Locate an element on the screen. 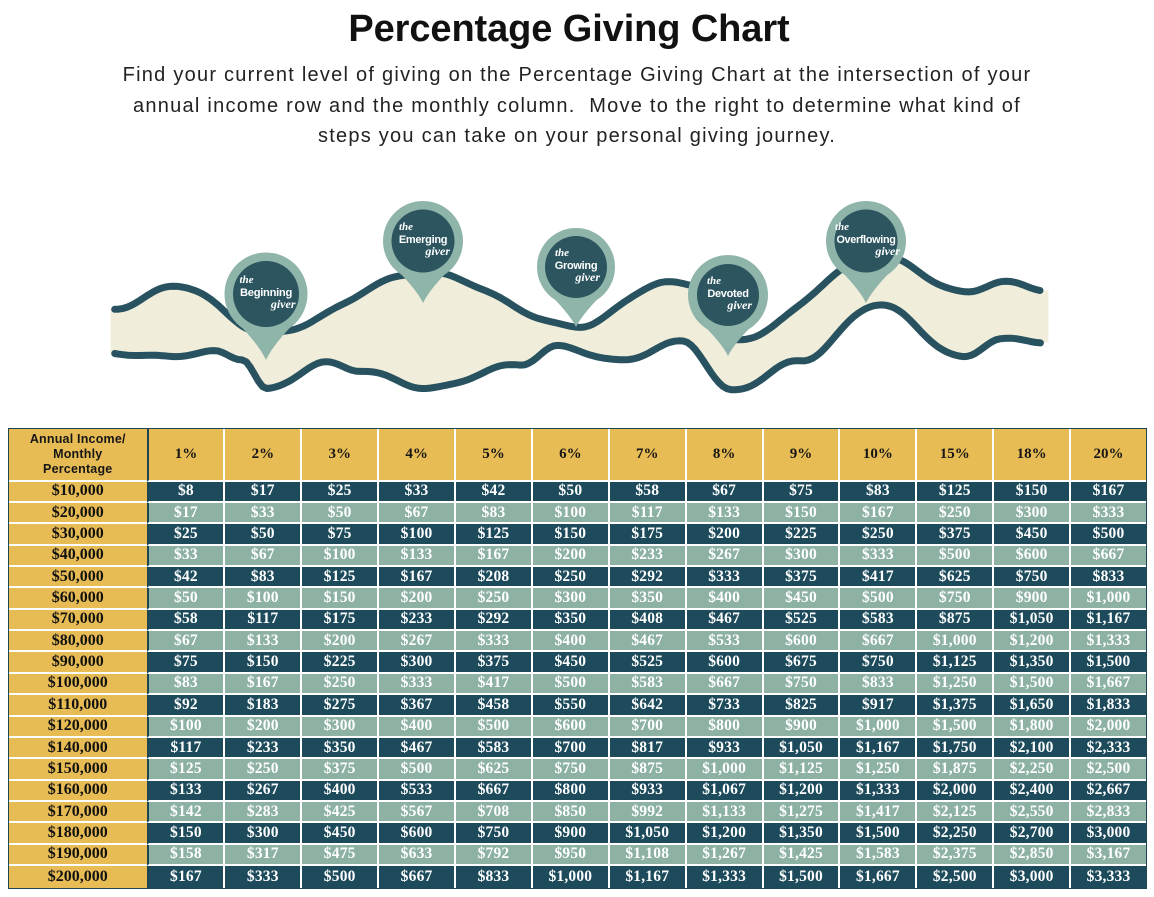  svg-text: Emerging is located at coordinates (423, 240).